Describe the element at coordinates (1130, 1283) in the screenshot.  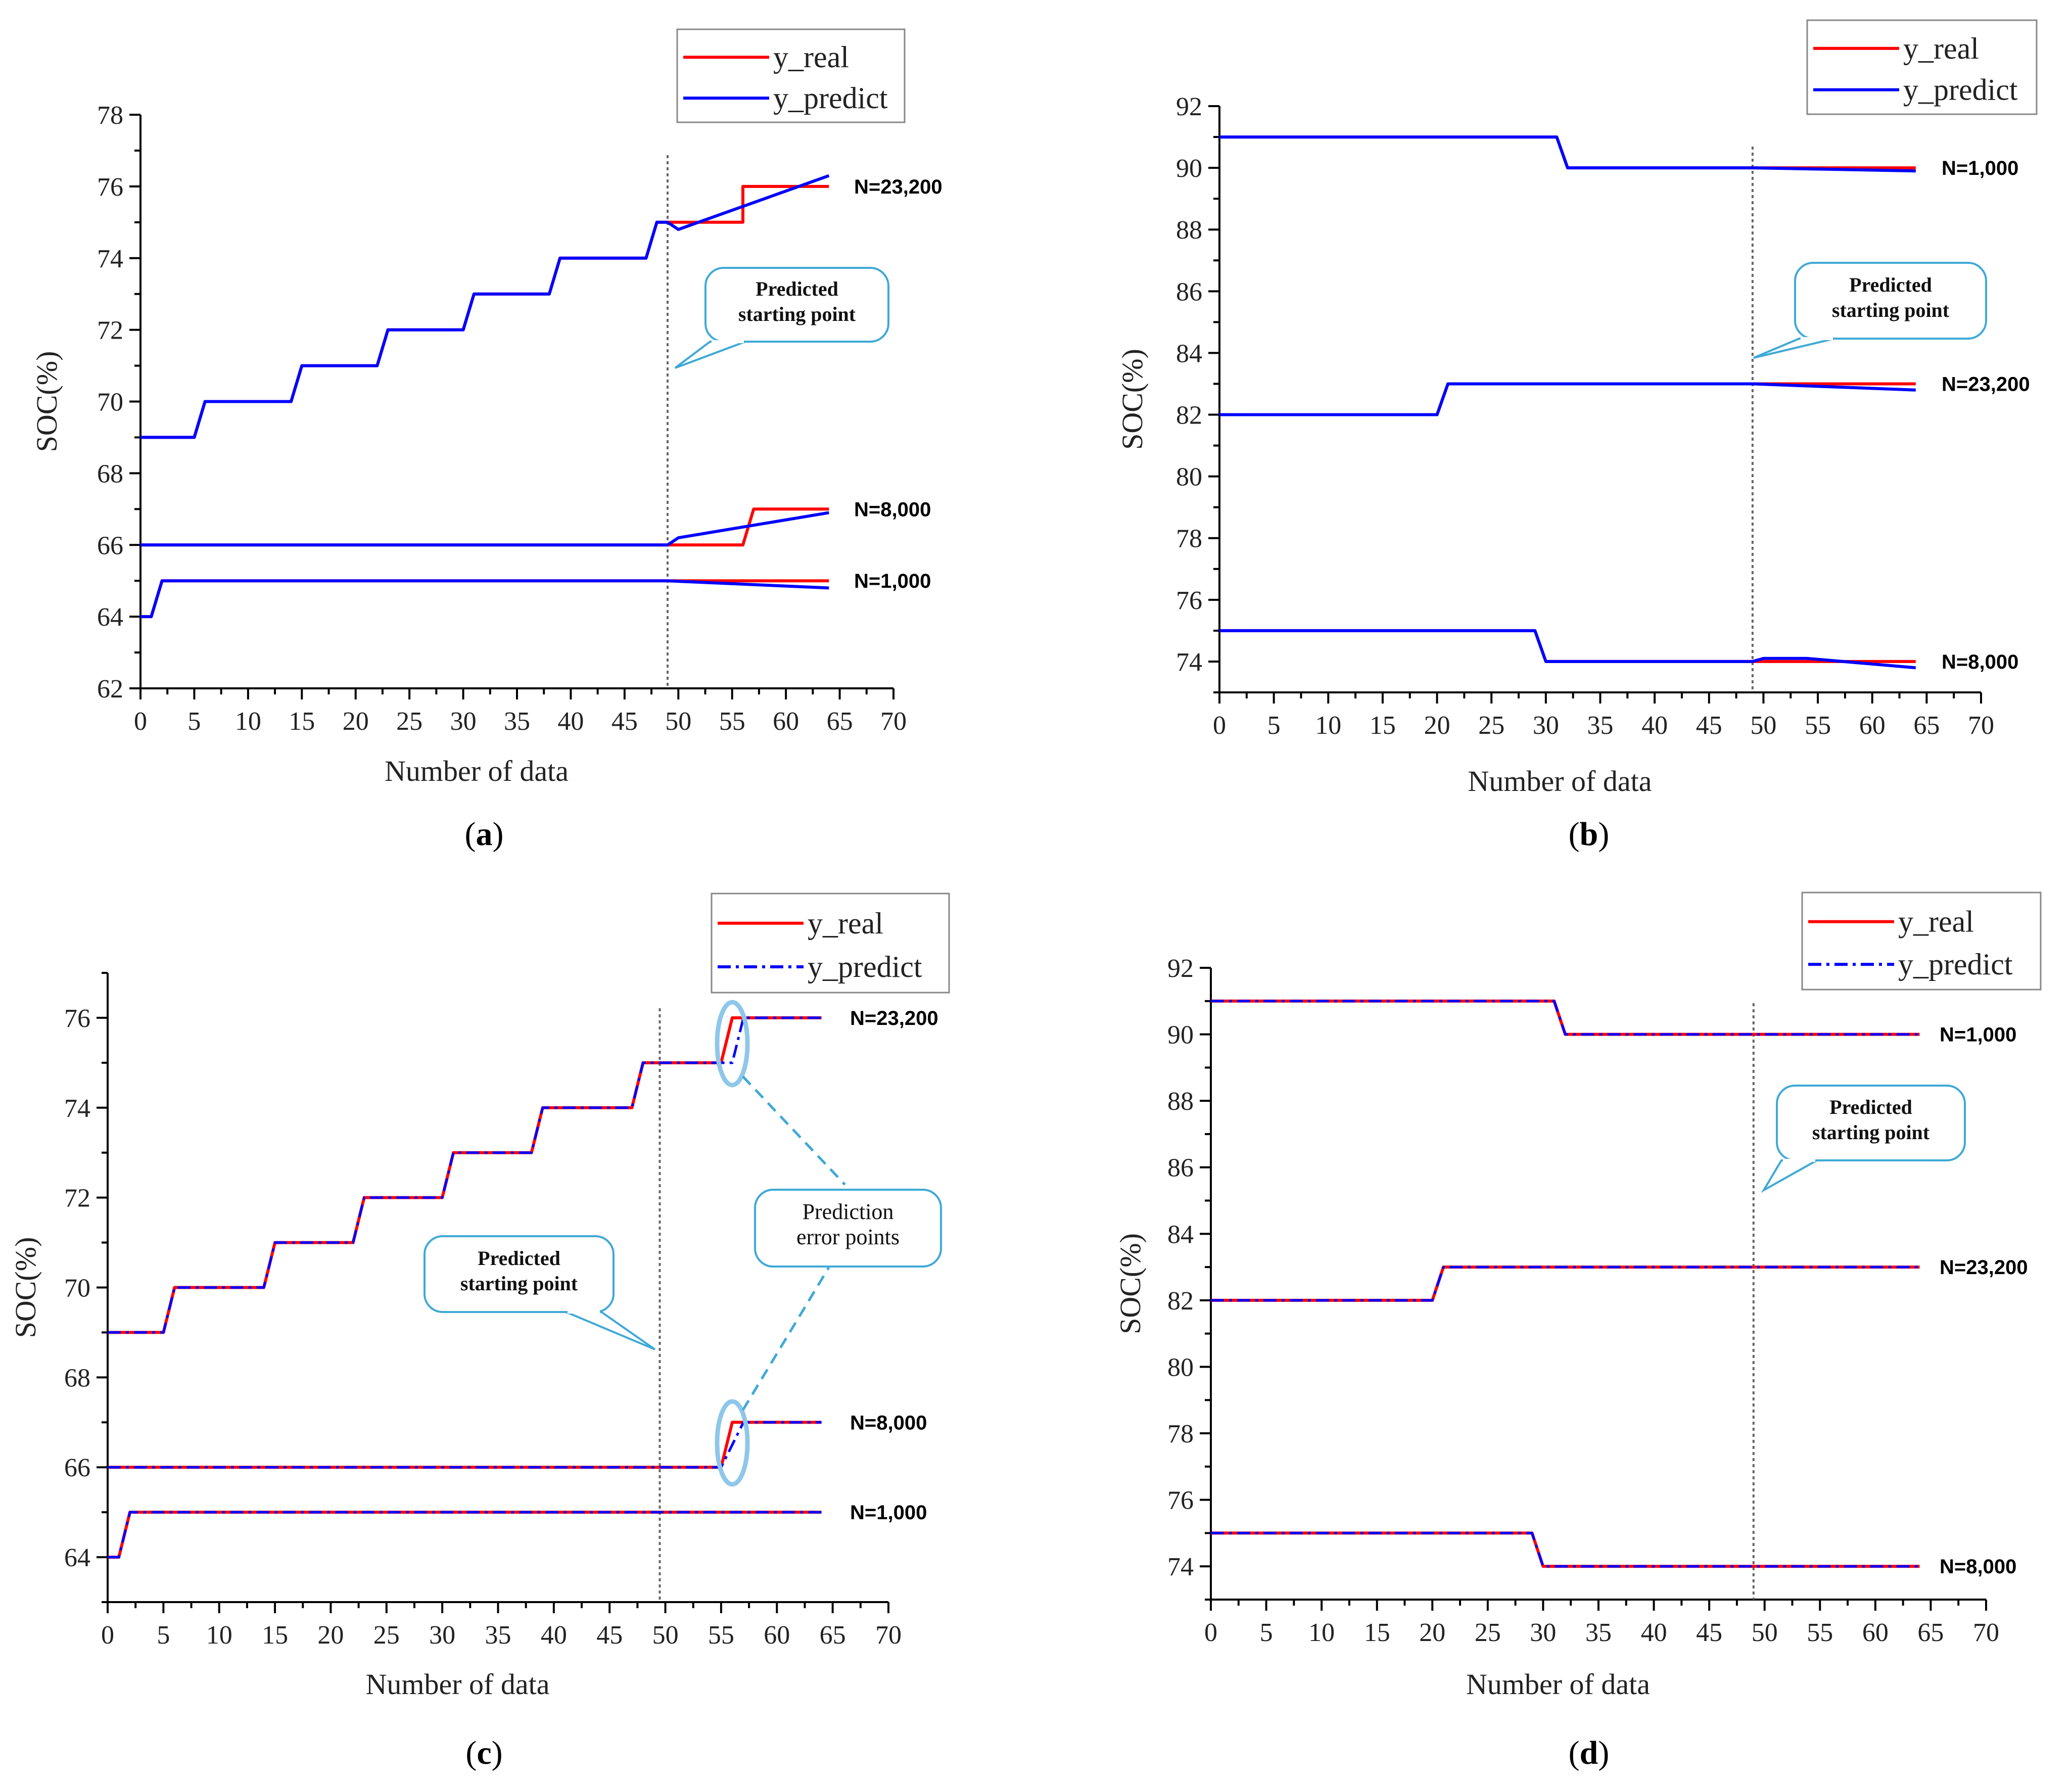
I see `y-axis-title: SOC(%)` at that location.